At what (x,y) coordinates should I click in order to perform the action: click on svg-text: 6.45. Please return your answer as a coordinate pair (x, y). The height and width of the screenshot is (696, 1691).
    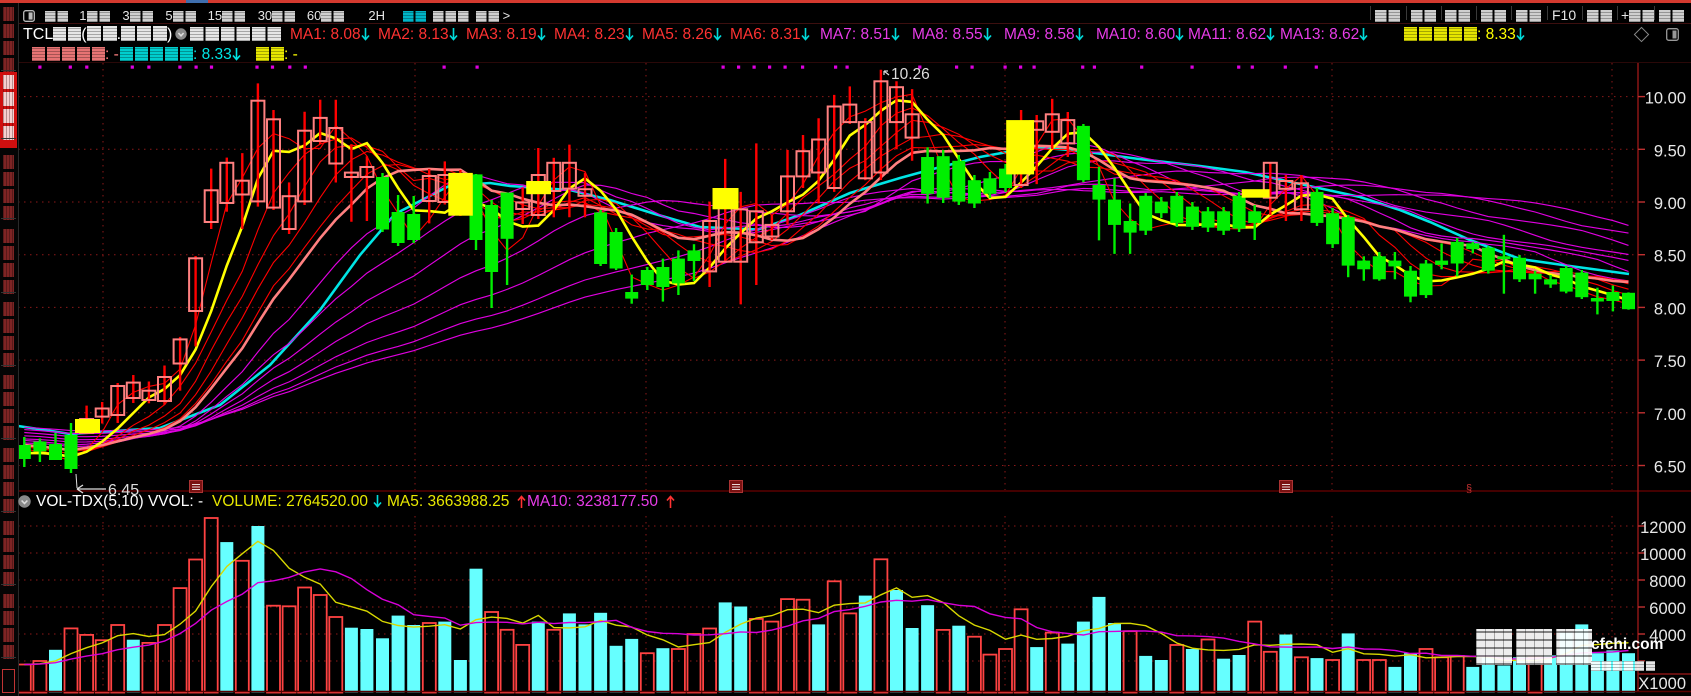
    Looking at the image, I should click on (123, 490).